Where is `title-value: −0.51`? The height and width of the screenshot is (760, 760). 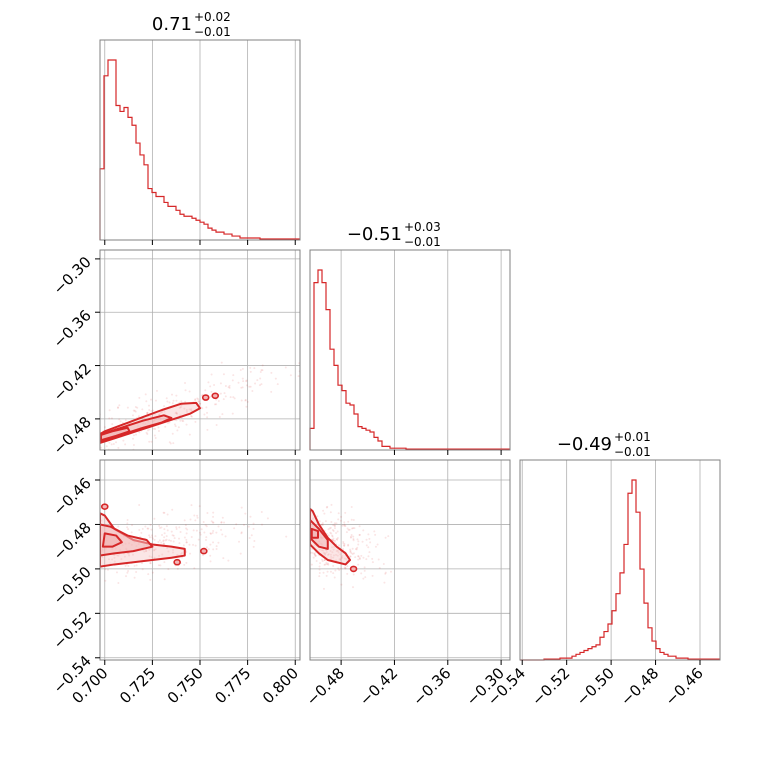 title-value: −0.51 is located at coordinates (374, 234).